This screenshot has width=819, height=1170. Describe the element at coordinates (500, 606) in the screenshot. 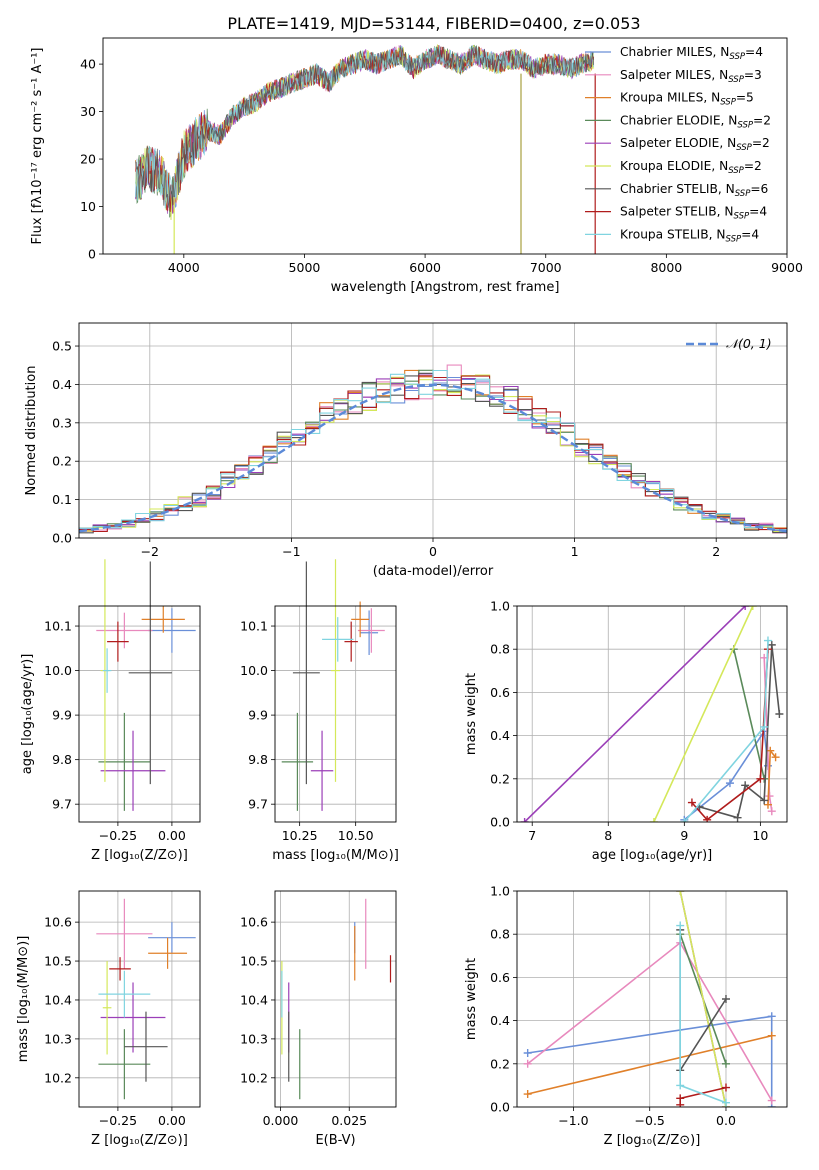

I see `weight-vs-age-ytick-label: 1.0` at that location.